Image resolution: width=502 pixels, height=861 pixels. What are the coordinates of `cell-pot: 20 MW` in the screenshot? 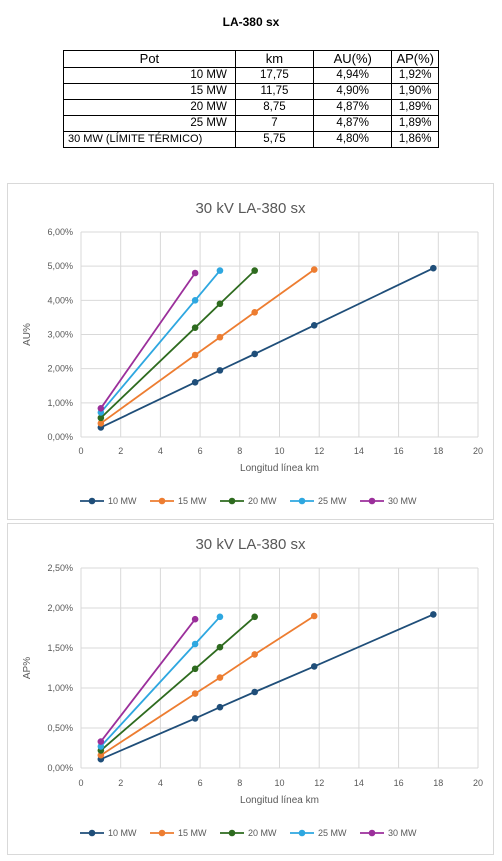 It's located at (149, 107).